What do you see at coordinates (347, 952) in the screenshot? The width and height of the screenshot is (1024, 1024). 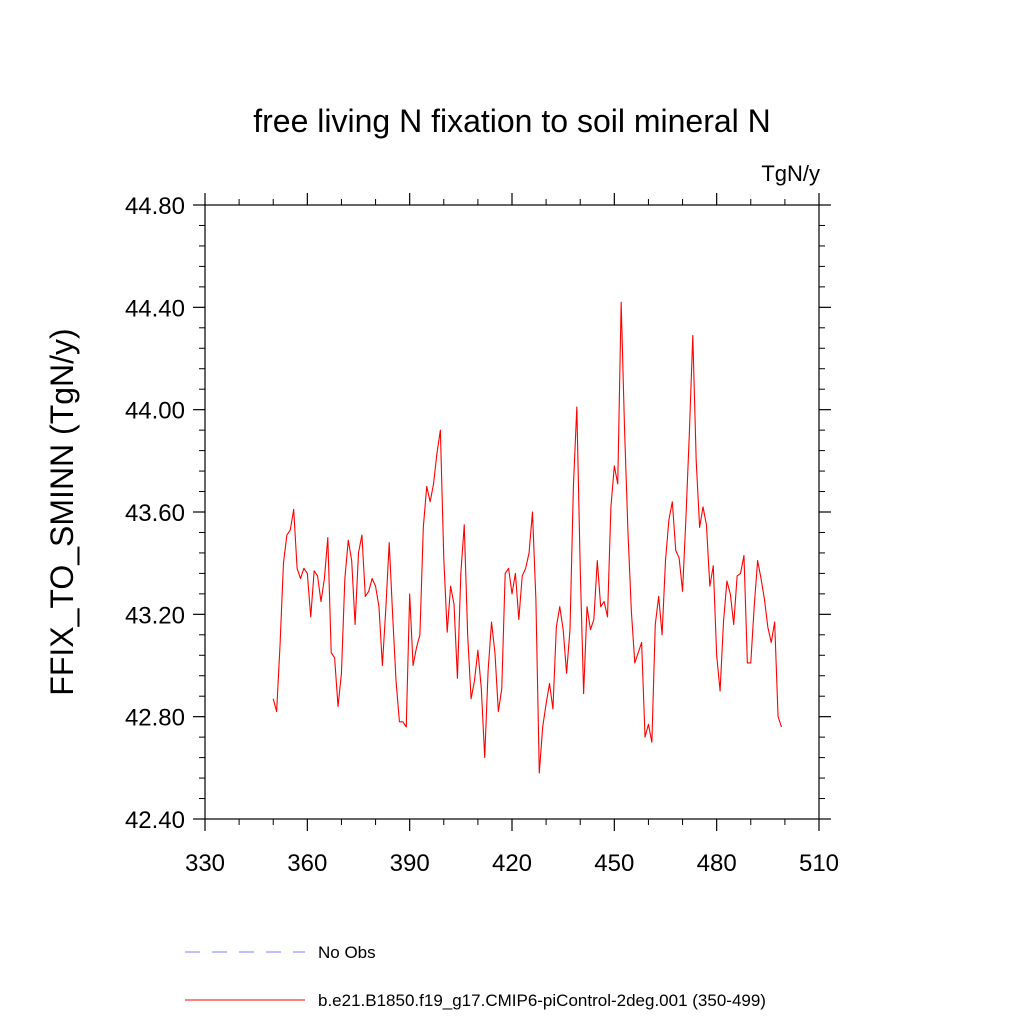 I see `legend-label-no-obs: No Obs` at bounding box center [347, 952].